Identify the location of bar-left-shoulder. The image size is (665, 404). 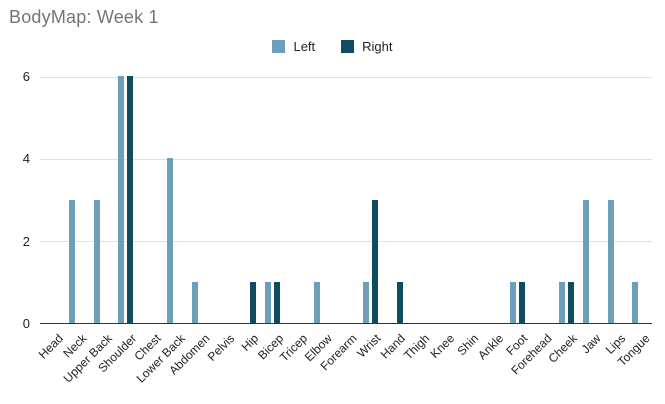
(121, 199).